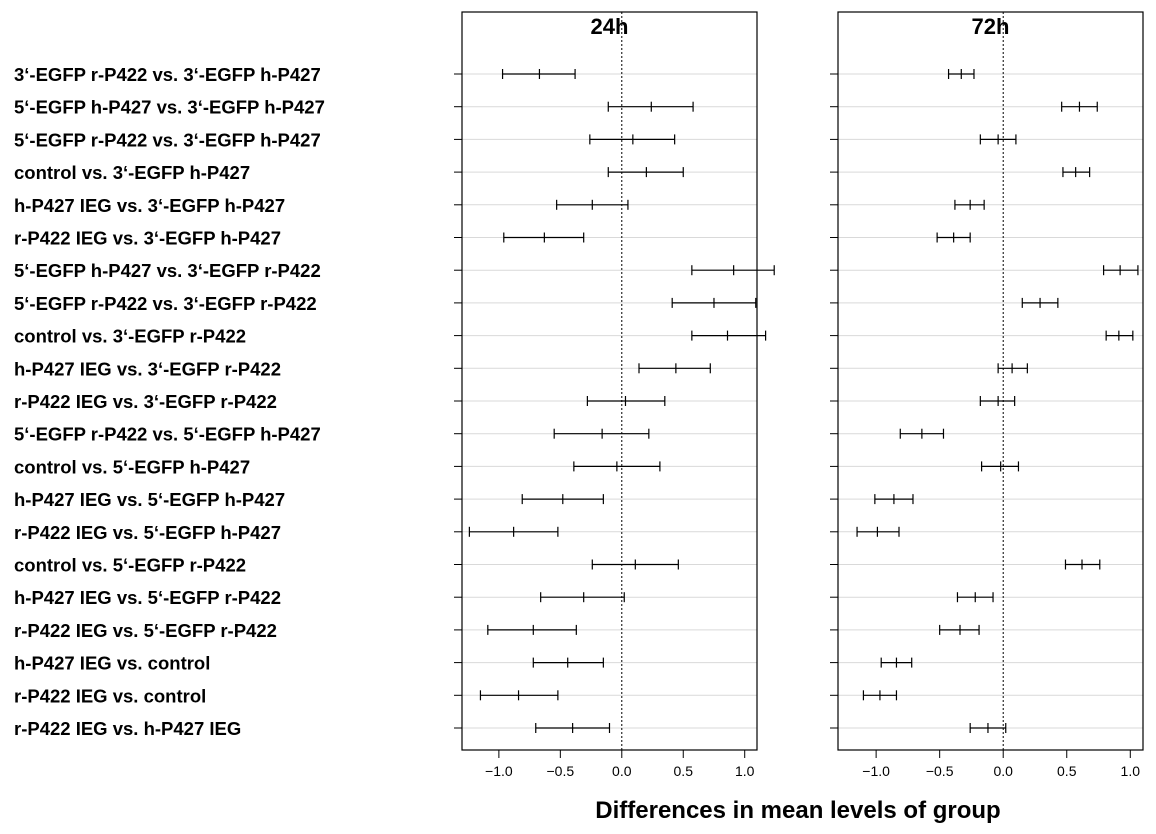 This screenshot has width=1156, height=834. I want to click on row-label: h-P427 IEG vs. 5‘-EGFP r-P422, so click(147, 597).